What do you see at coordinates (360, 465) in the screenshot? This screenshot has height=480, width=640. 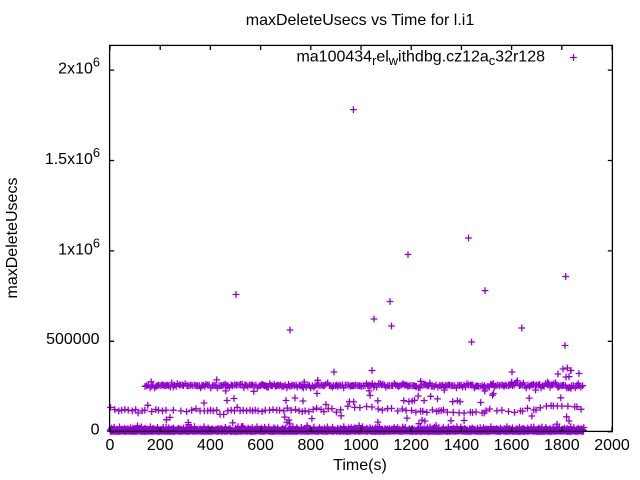 I see `svg-text: Time(s)` at bounding box center [360, 465].